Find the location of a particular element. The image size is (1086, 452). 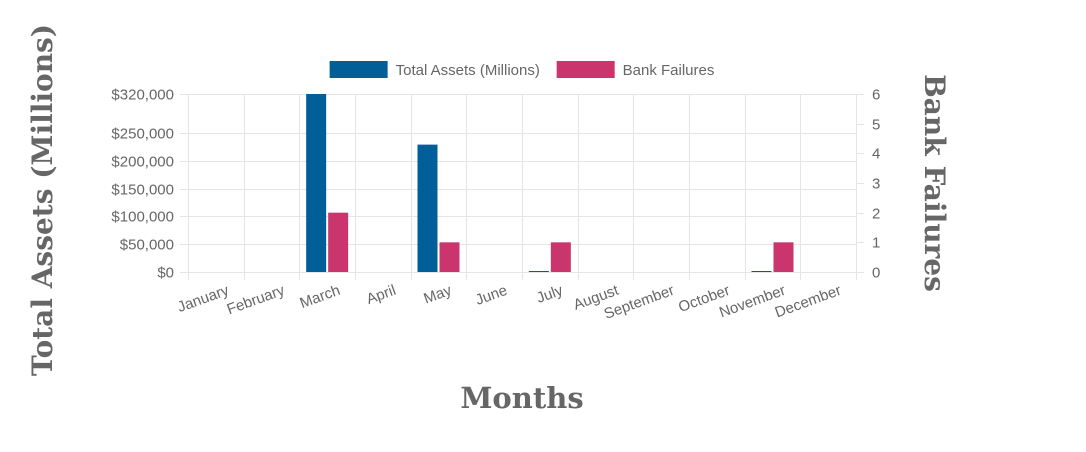

bar-bank-failures-july is located at coordinates (560, 257).